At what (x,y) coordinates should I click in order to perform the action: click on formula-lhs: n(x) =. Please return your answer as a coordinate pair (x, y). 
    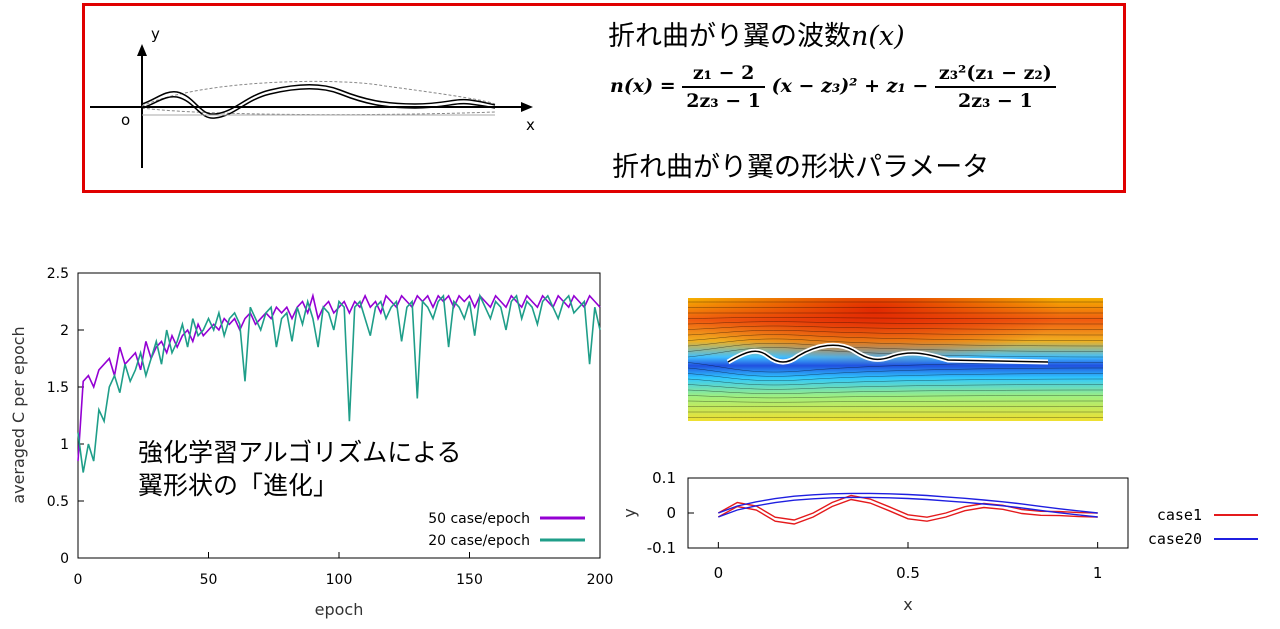
    Looking at the image, I should click on (643, 86).